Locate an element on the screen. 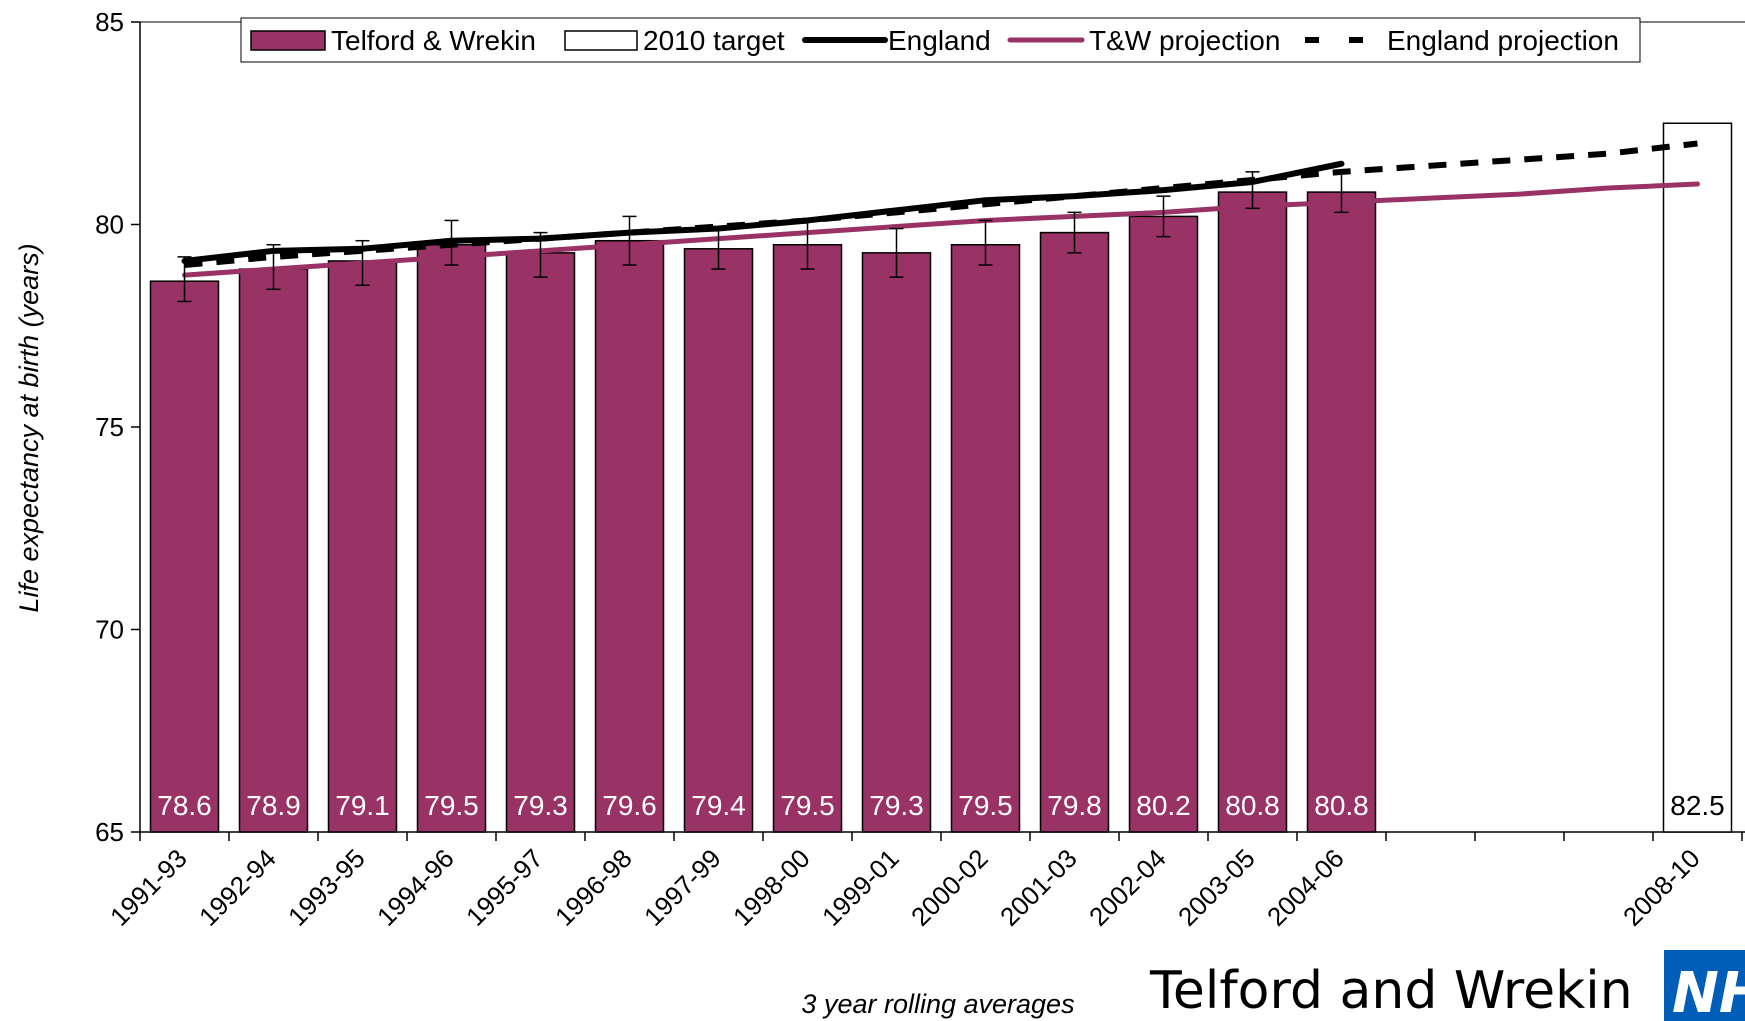  legend-label-england: England is located at coordinates (939, 40).